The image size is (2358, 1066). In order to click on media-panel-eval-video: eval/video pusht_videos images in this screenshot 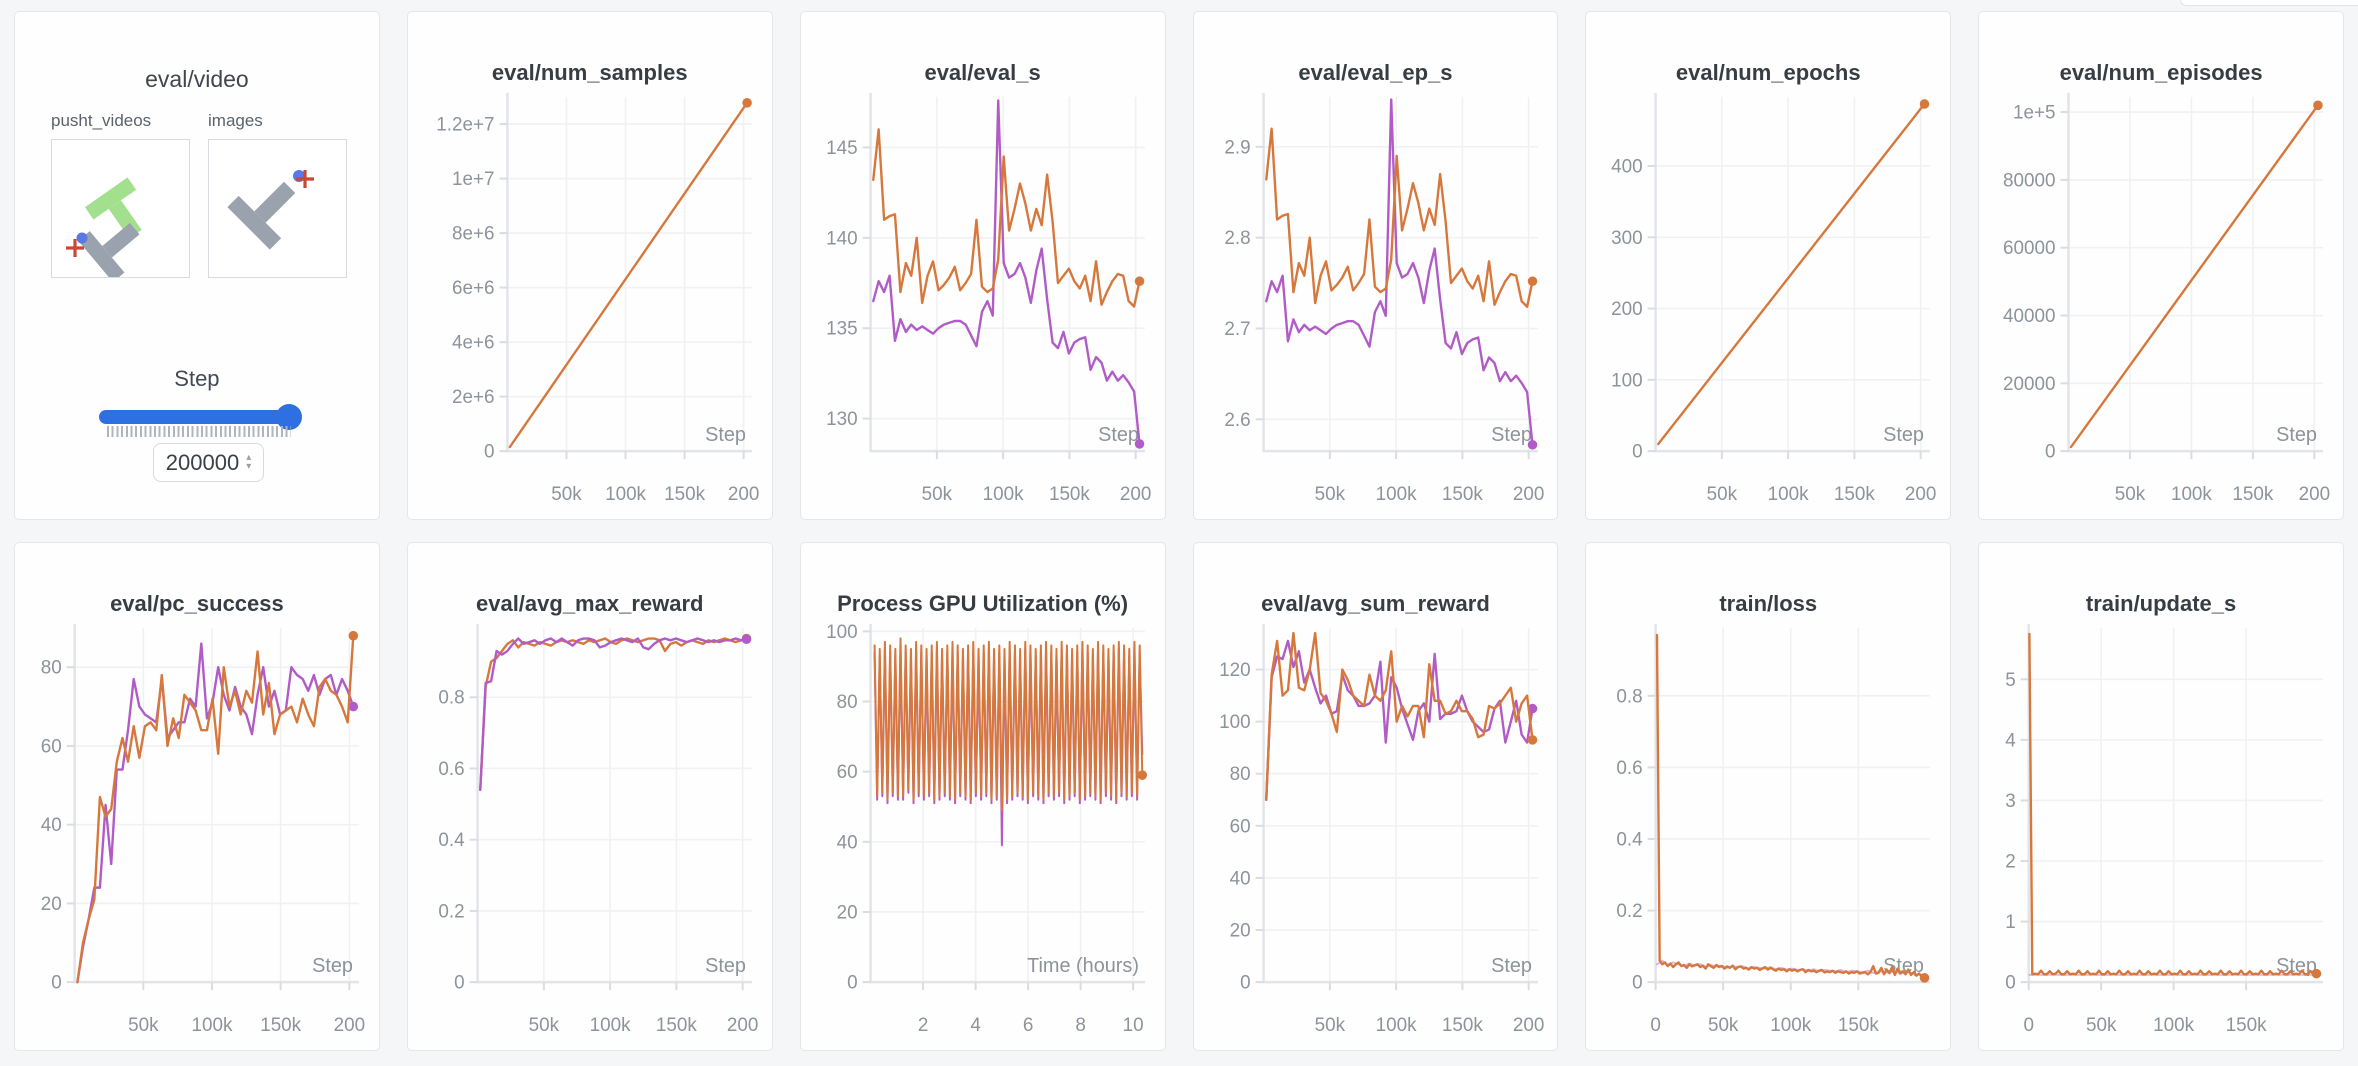, I will do `click(197, 265)`.